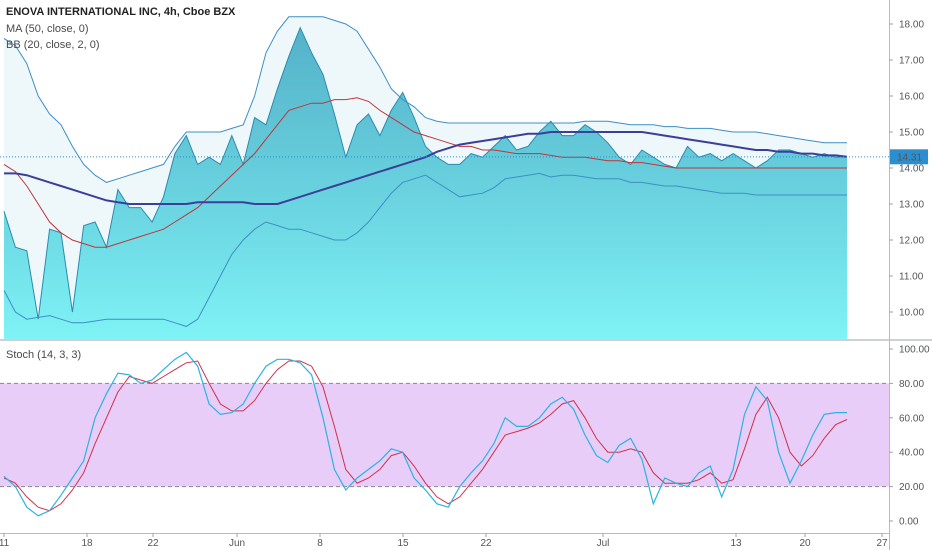 This screenshot has height=550, width=932. What do you see at coordinates (911, 169) in the screenshot?
I see `price-axis-tick: 14.00` at bounding box center [911, 169].